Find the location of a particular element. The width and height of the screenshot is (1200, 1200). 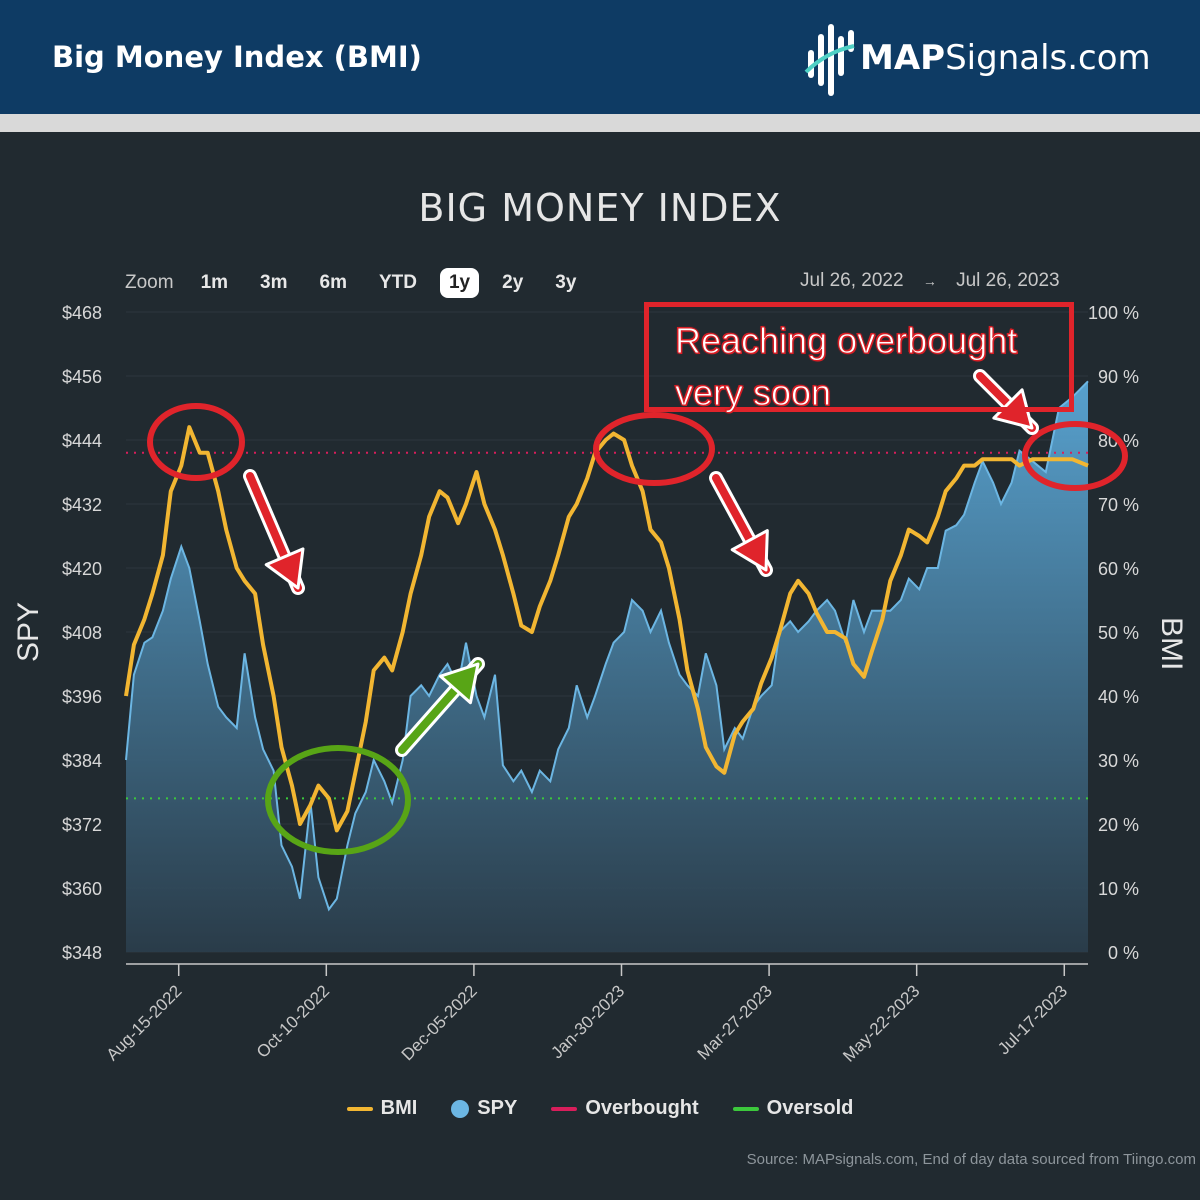

oversold-swatch is located at coordinates (745, 1108).